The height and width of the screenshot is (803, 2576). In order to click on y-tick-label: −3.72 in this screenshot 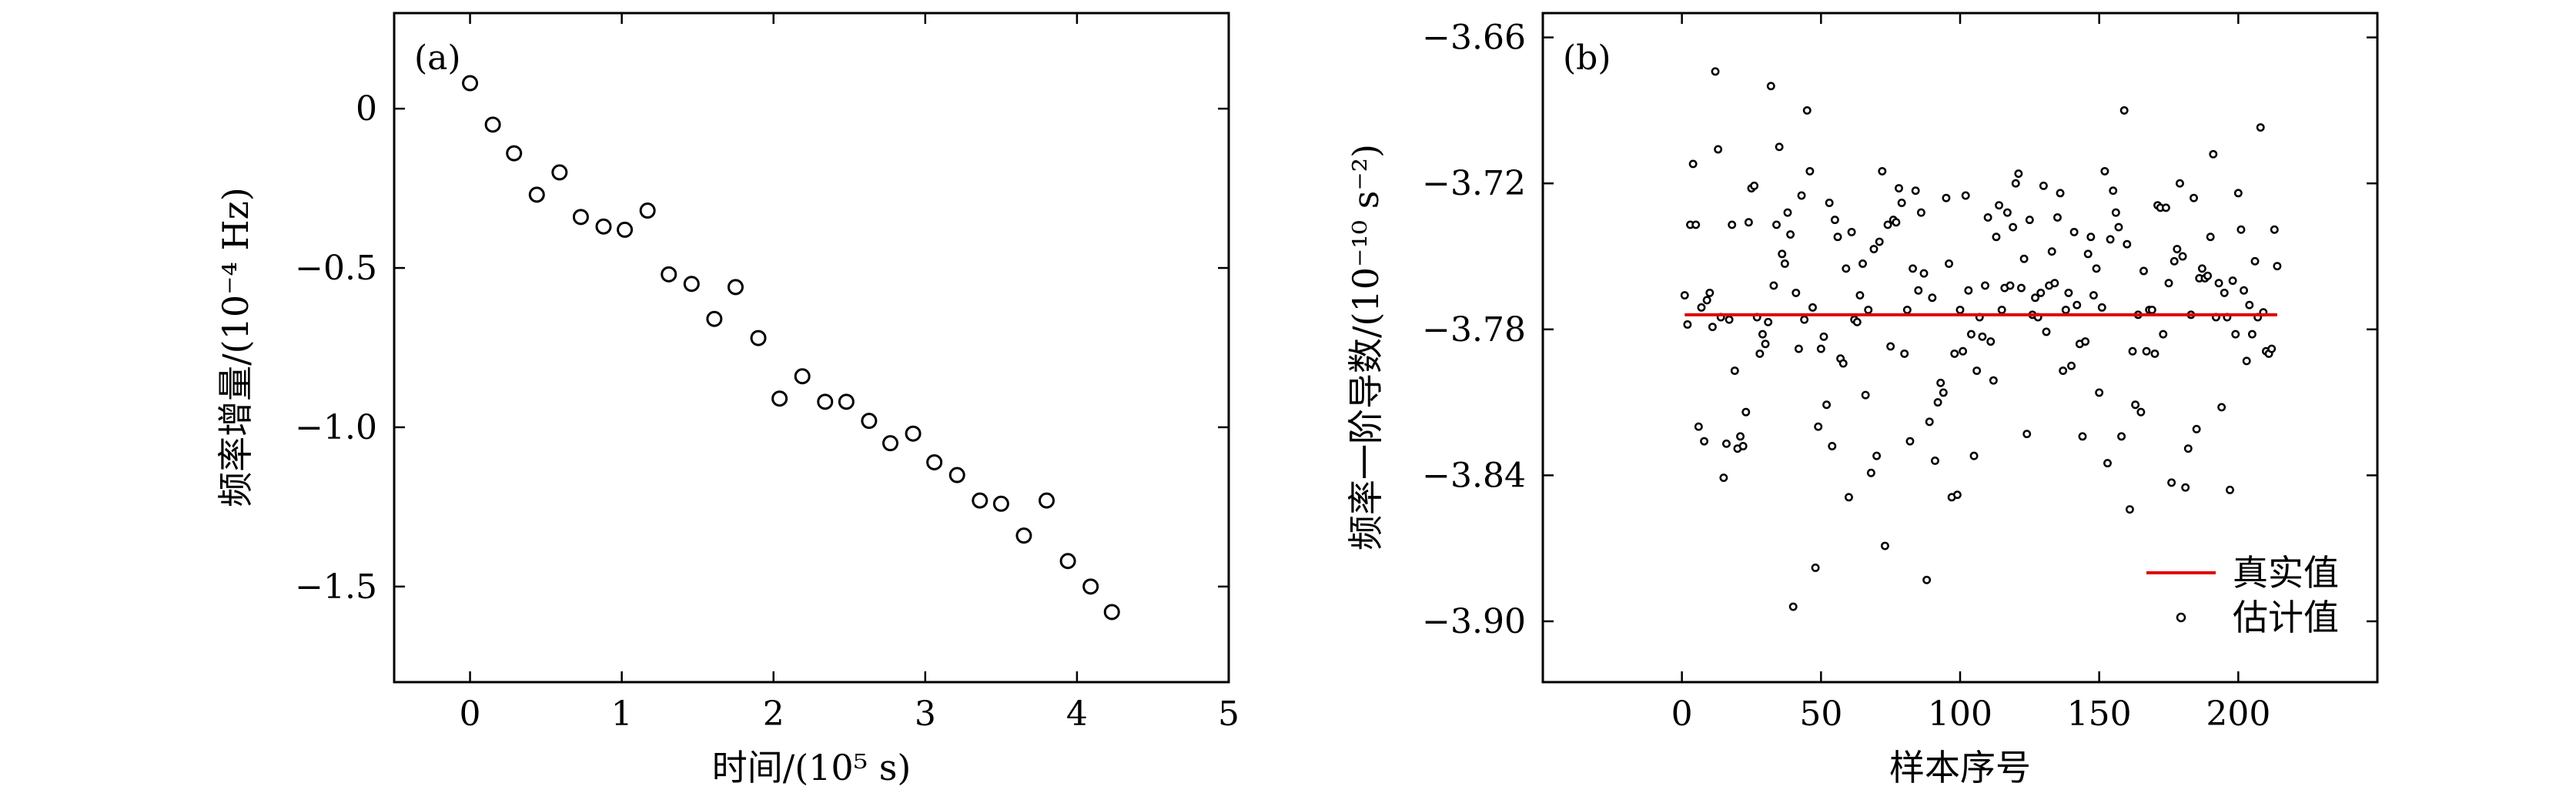, I will do `click(1474, 183)`.